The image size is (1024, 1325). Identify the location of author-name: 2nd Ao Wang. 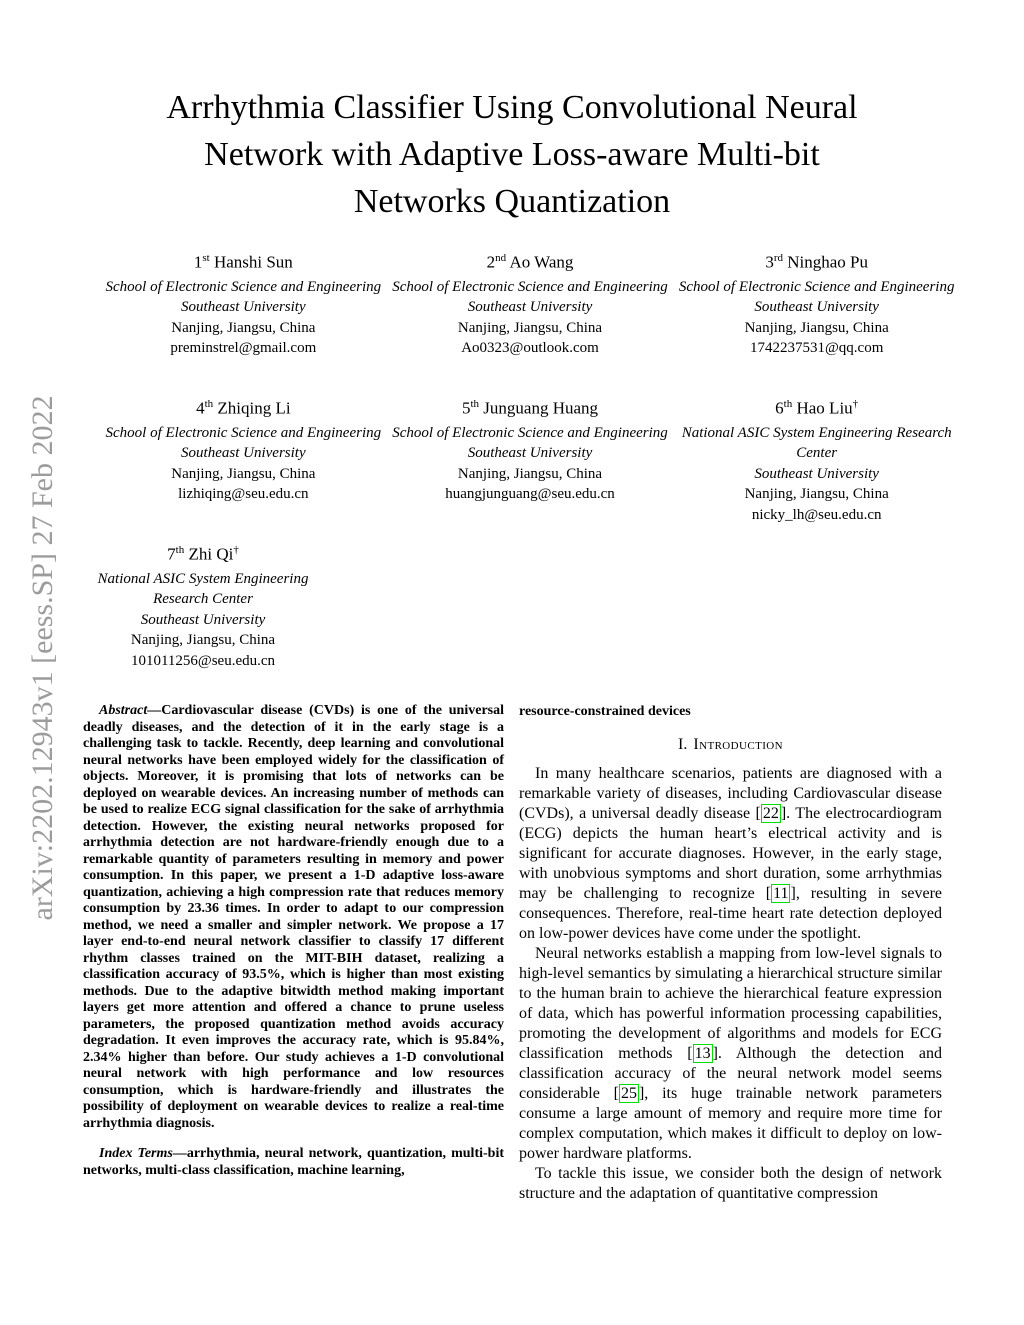
(530, 260).